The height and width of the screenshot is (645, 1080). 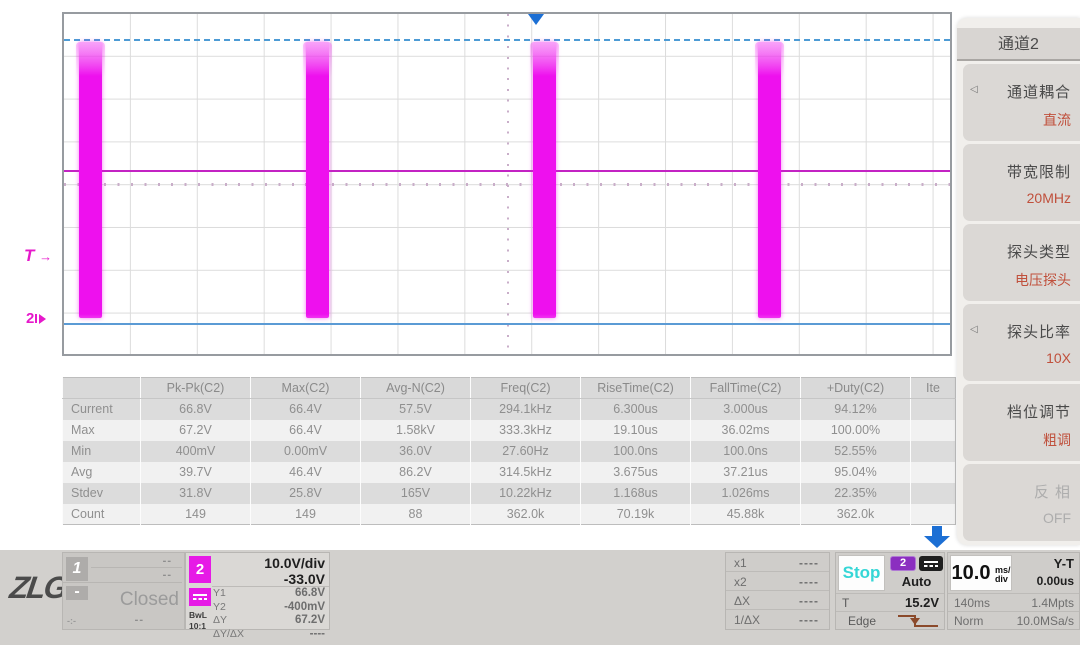 I want to click on x-cursor-readout: x2 ----, so click(x=777, y=581).